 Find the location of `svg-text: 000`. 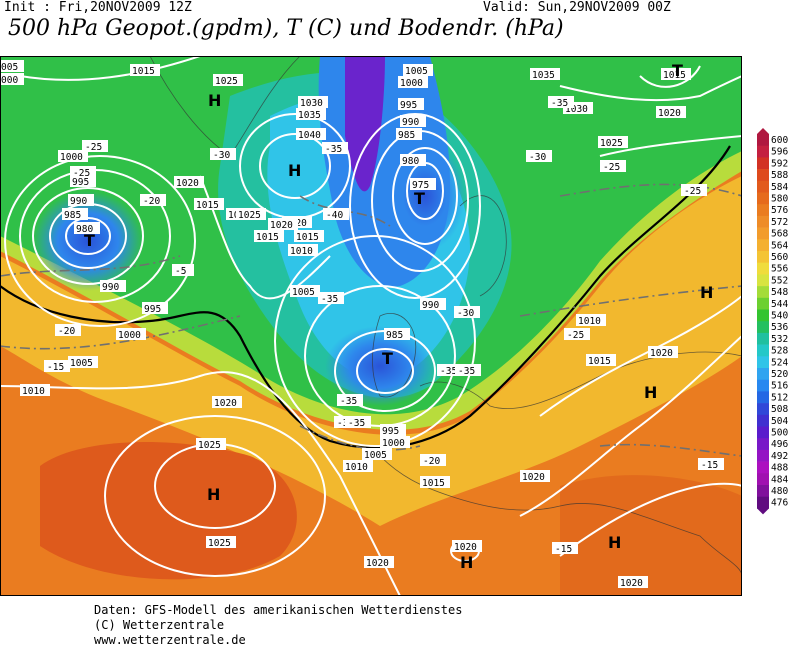

svg-text: 000 is located at coordinates (9, 80).